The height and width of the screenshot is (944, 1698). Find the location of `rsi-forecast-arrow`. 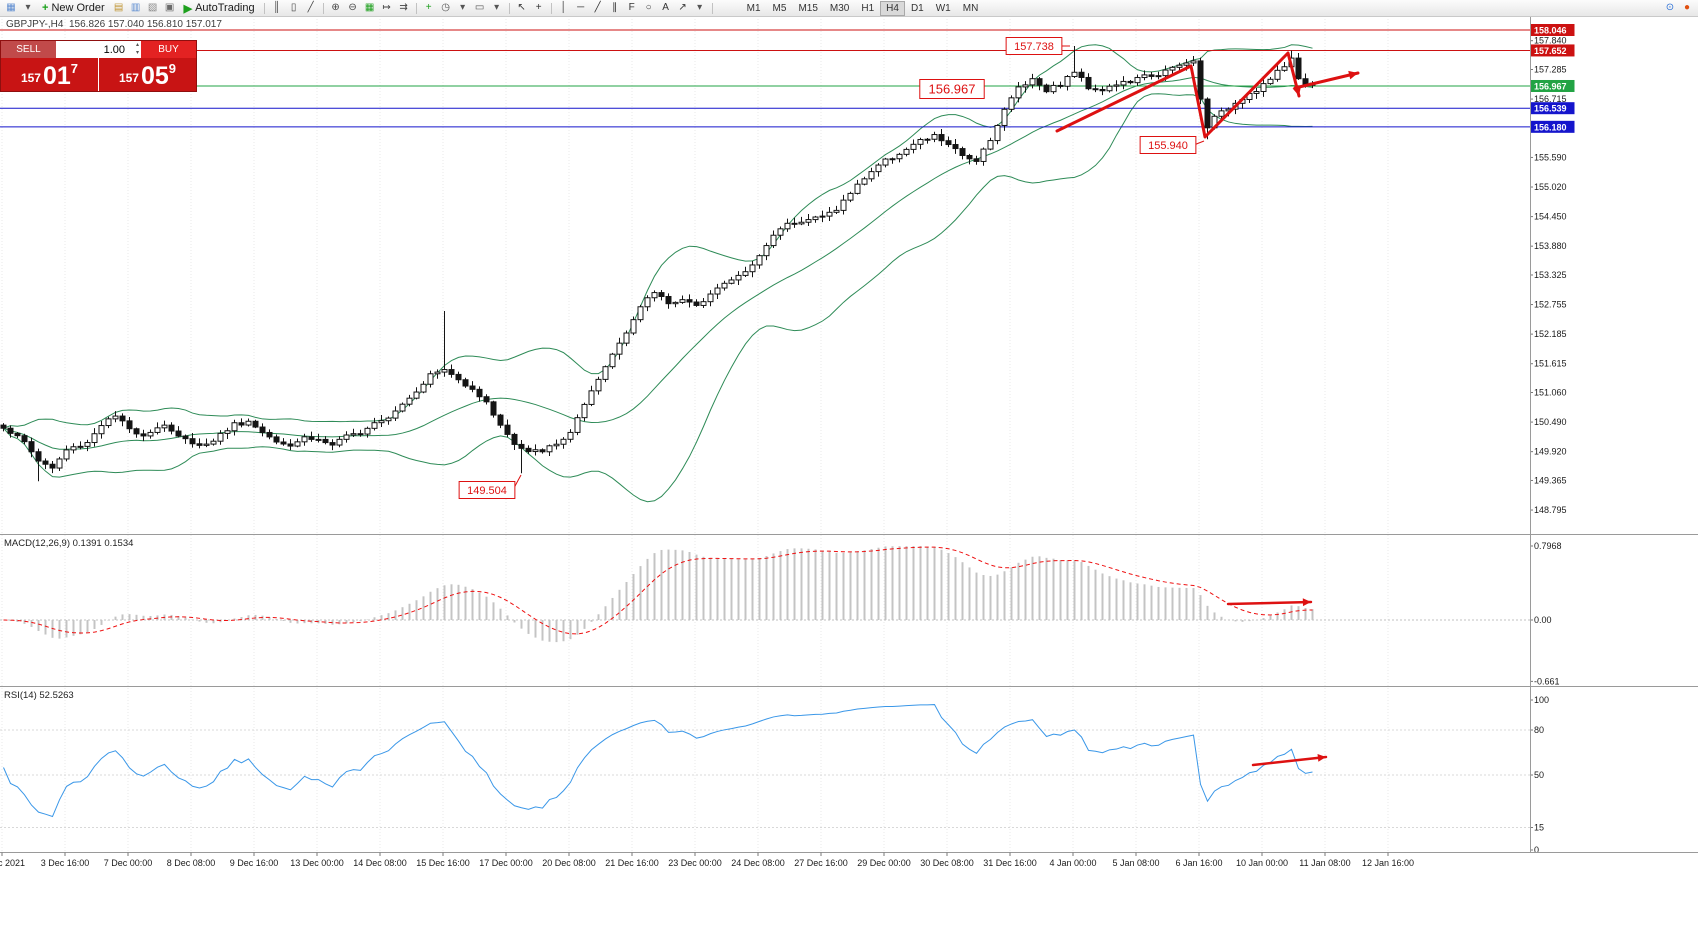

rsi-forecast-arrow is located at coordinates (1289, 761).